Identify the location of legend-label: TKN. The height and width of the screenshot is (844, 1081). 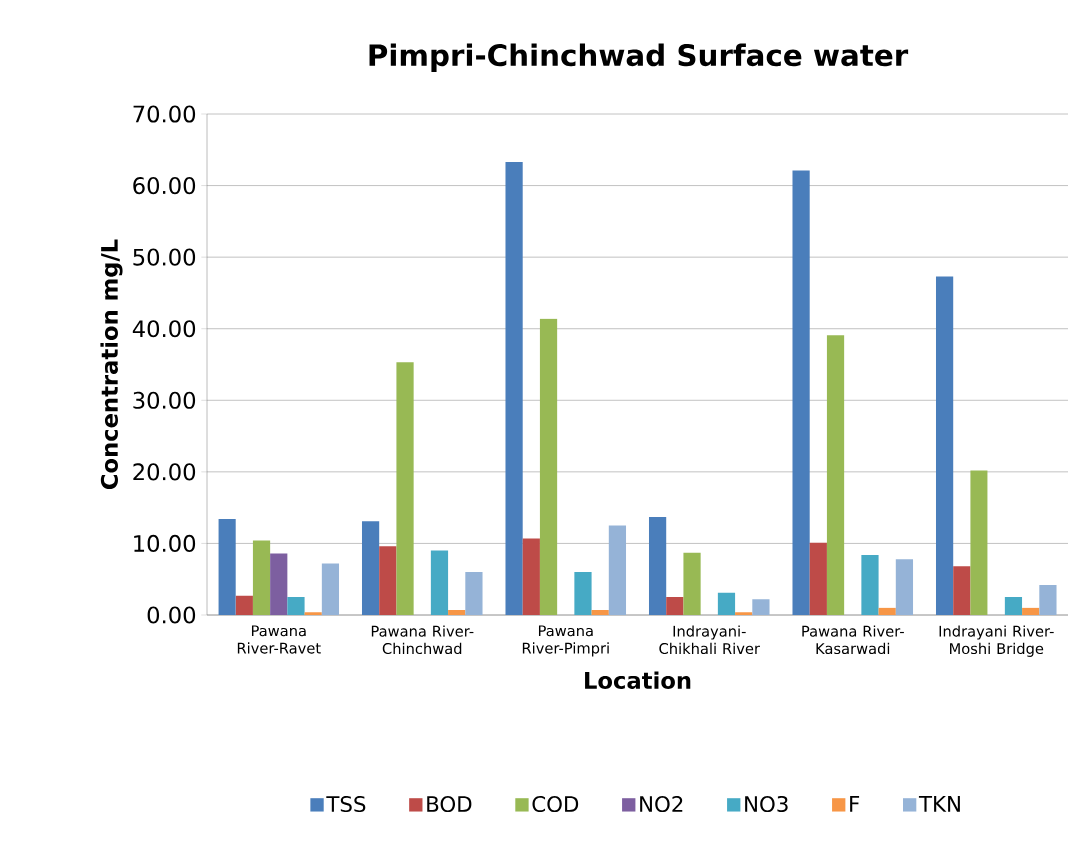
(939, 804).